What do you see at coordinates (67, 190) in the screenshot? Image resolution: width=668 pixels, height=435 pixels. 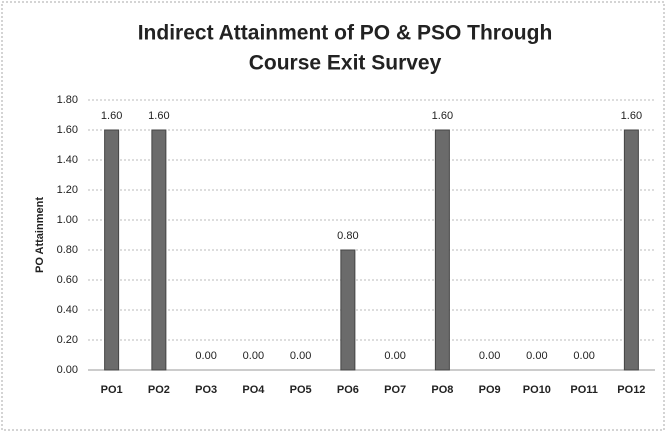 I see `y-tick-label: 1.20` at bounding box center [67, 190].